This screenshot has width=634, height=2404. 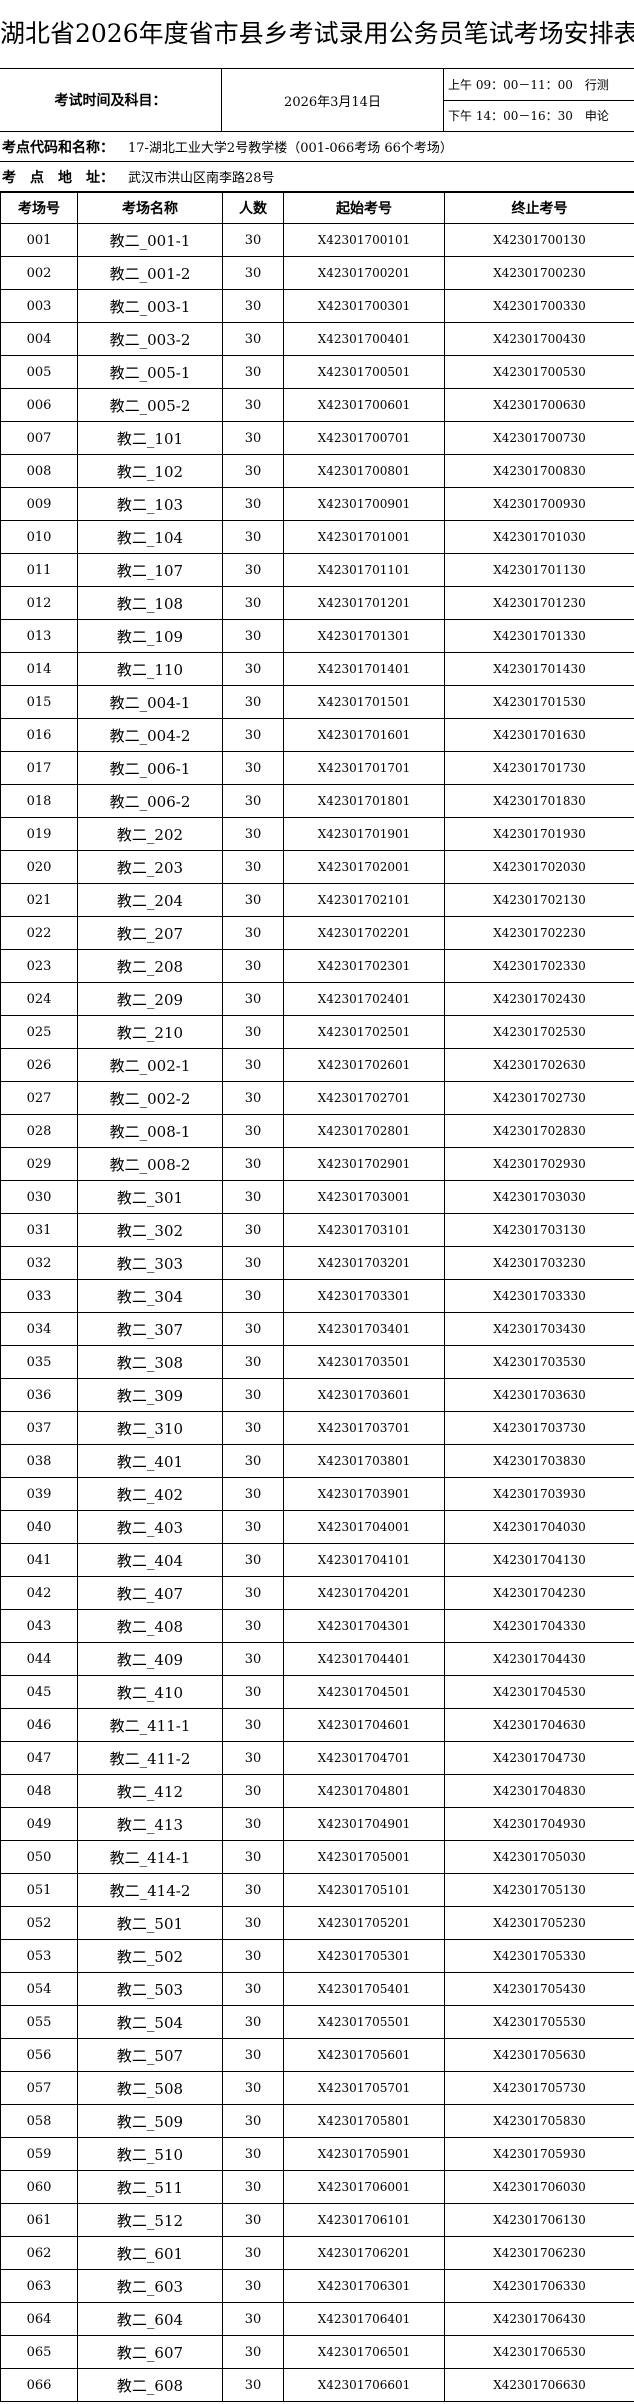 I want to click on room-no: 037, so click(x=39, y=1428).